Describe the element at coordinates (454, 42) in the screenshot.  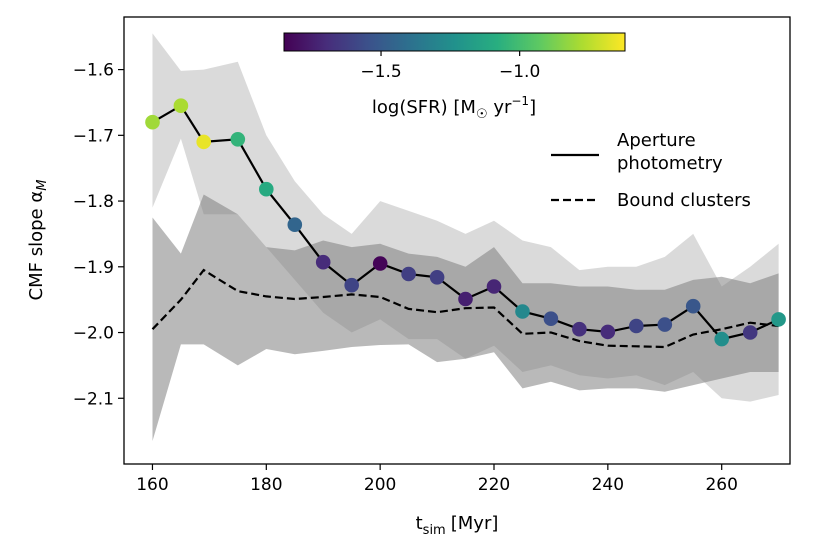
I see `colorbar` at that location.